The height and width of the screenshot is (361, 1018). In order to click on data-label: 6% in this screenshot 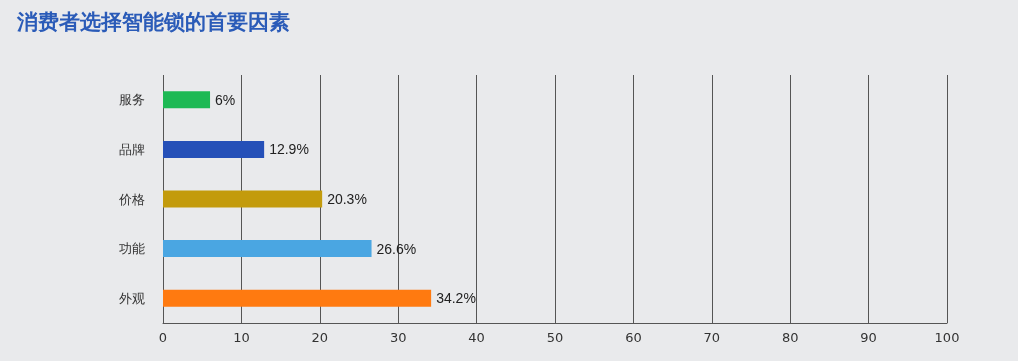, I will do `click(225, 99)`.